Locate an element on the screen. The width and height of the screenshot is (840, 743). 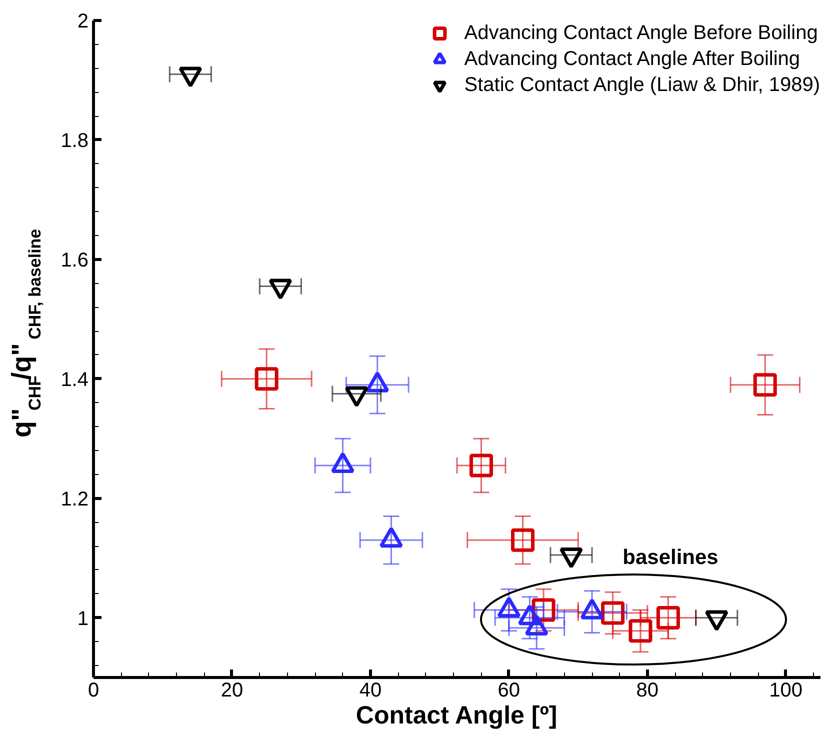
x-tick-label: 100 is located at coordinates (786, 691).